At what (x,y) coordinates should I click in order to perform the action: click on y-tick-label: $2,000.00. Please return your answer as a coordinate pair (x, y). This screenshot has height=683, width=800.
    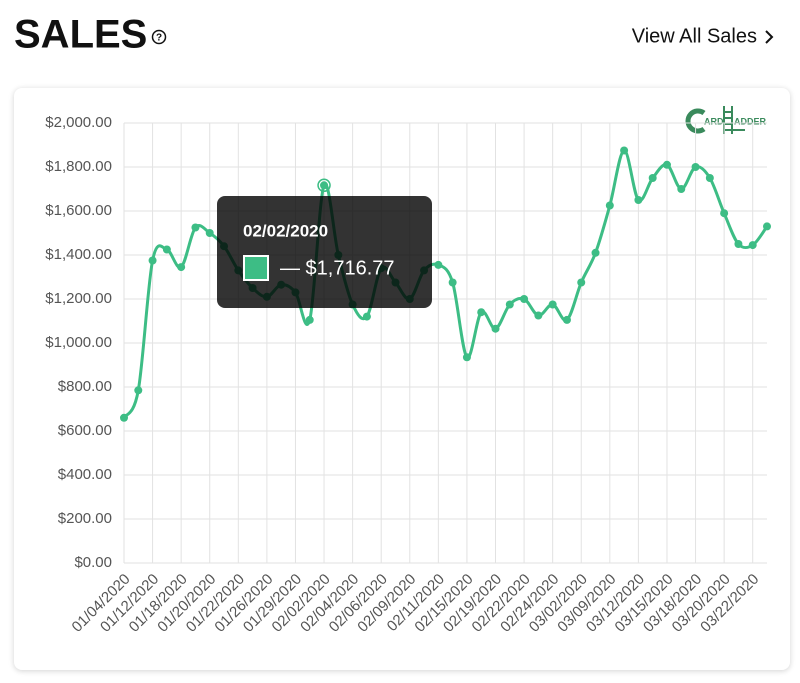
    Looking at the image, I should click on (78, 122).